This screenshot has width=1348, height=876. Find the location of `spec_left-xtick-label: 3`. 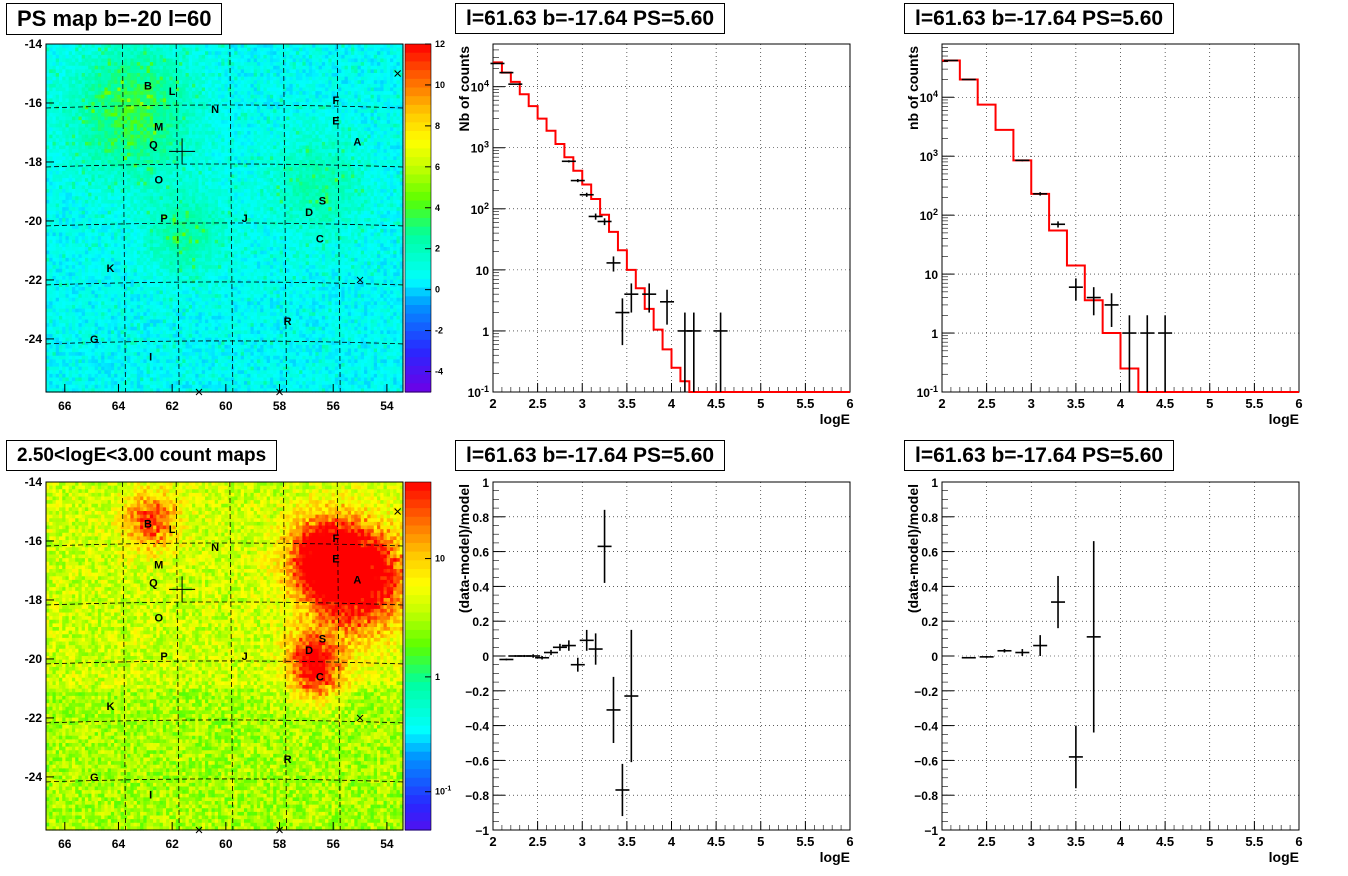

spec_left-xtick-label: 3 is located at coordinates (582, 403).